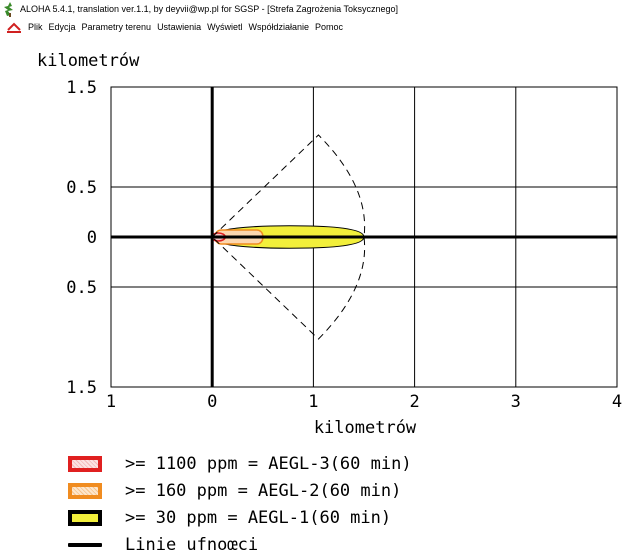 This screenshot has height=558, width=624. I want to click on x-tick-label: 4, so click(617, 402).